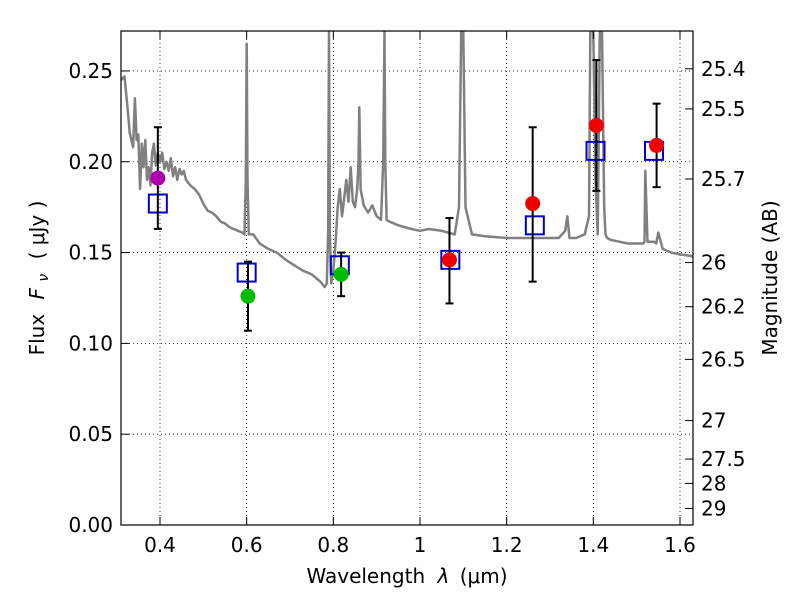 Image resolution: width=800 pixels, height=600 pixels. Describe the element at coordinates (723, 179) in the screenshot. I see `y2-tick-label: 25.7` at that location.